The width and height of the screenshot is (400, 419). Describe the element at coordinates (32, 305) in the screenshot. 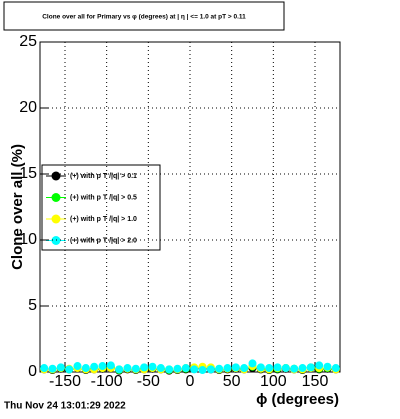

I see `y-tick-label: 5` at that location.